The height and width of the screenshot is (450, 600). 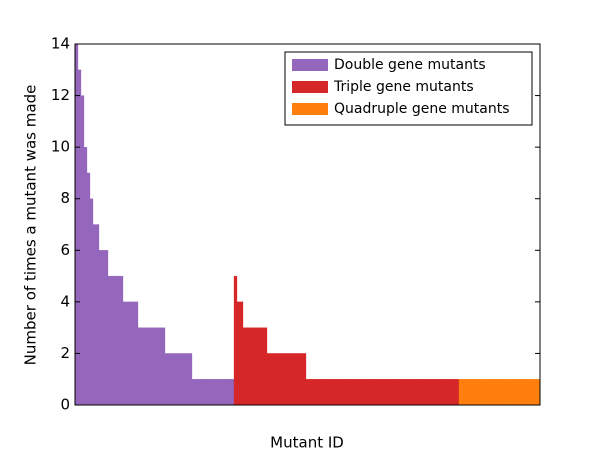 What do you see at coordinates (60, 95) in the screenshot?
I see `y-tick-label: 12` at bounding box center [60, 95].